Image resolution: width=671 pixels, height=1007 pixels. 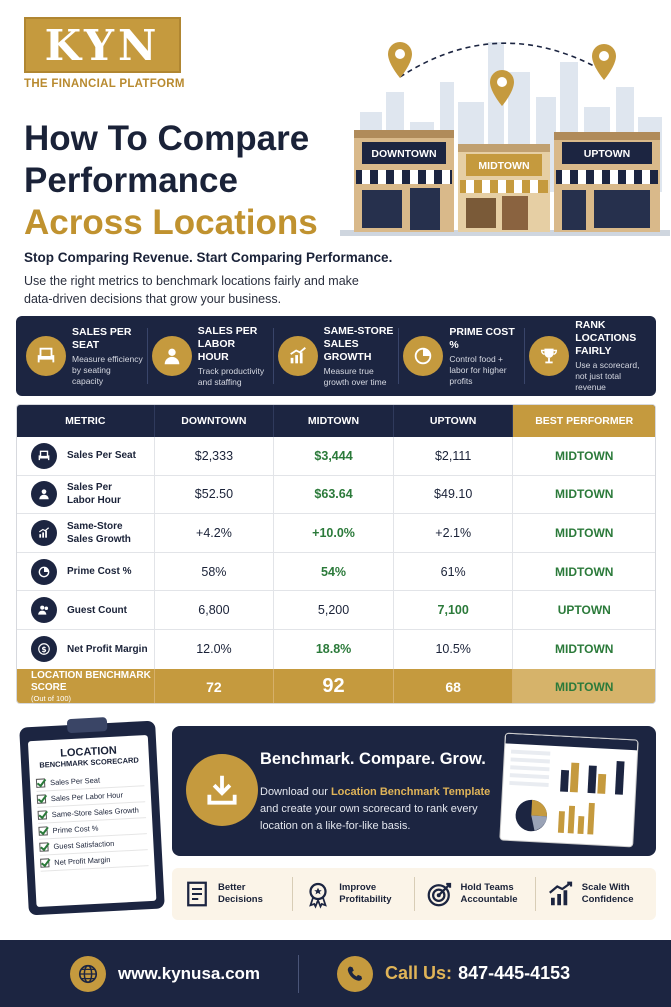 What do you see at coordinates (197, 894) in the screenshot?
I see `checklist-icon` at bounding box center [197, 894].